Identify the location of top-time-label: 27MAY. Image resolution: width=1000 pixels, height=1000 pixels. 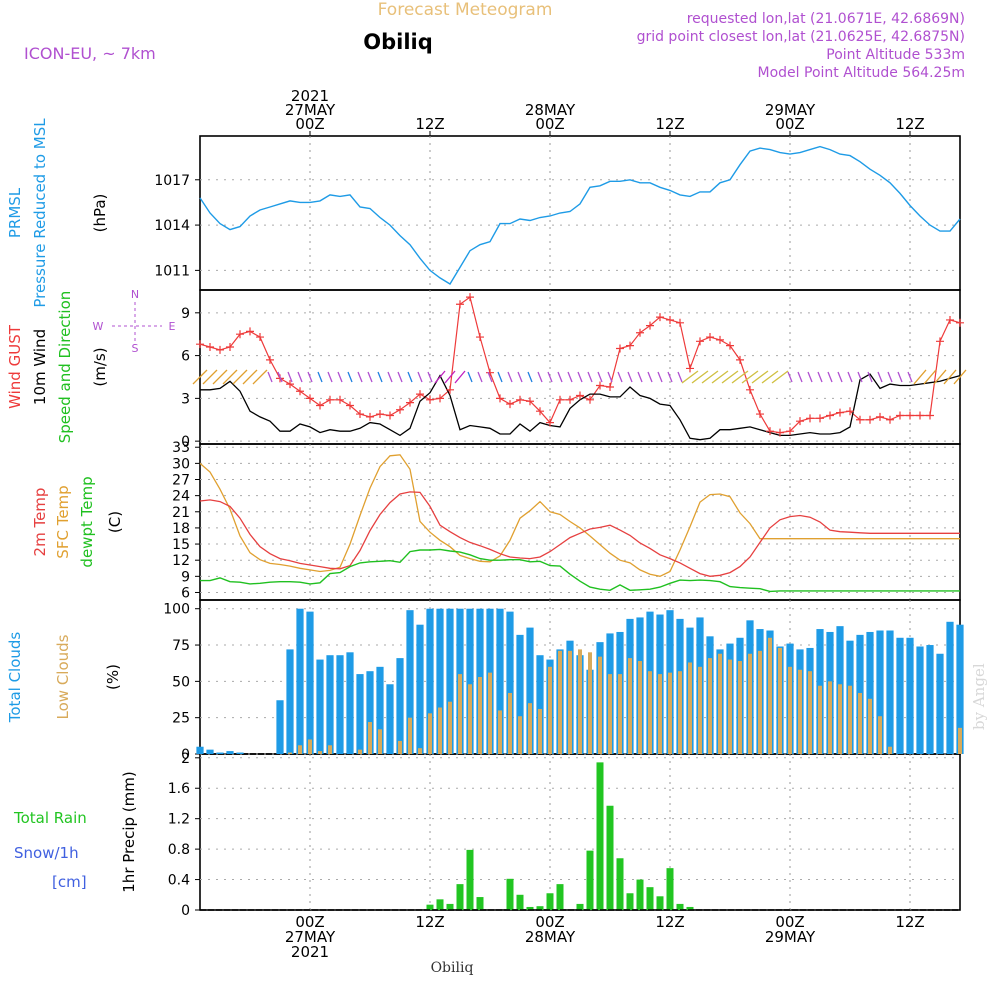
(310, 110).